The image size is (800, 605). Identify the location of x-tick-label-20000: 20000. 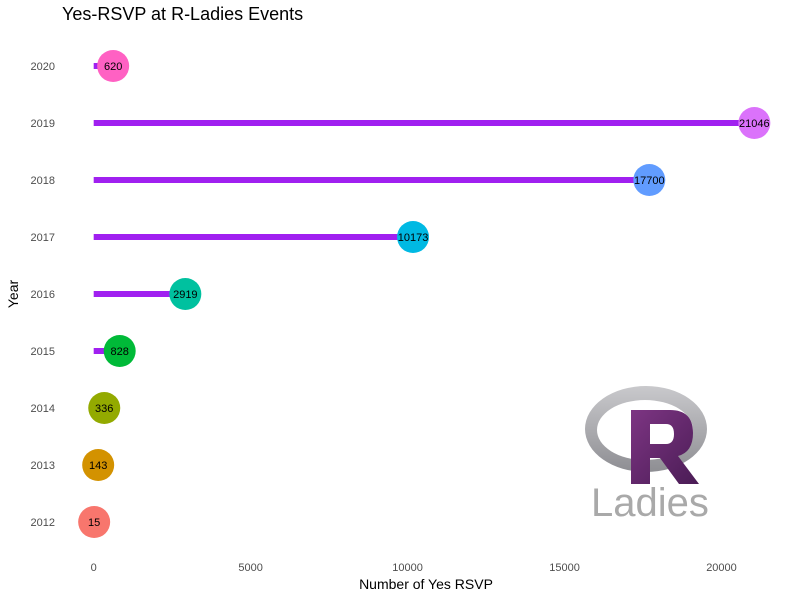
(721, 568).